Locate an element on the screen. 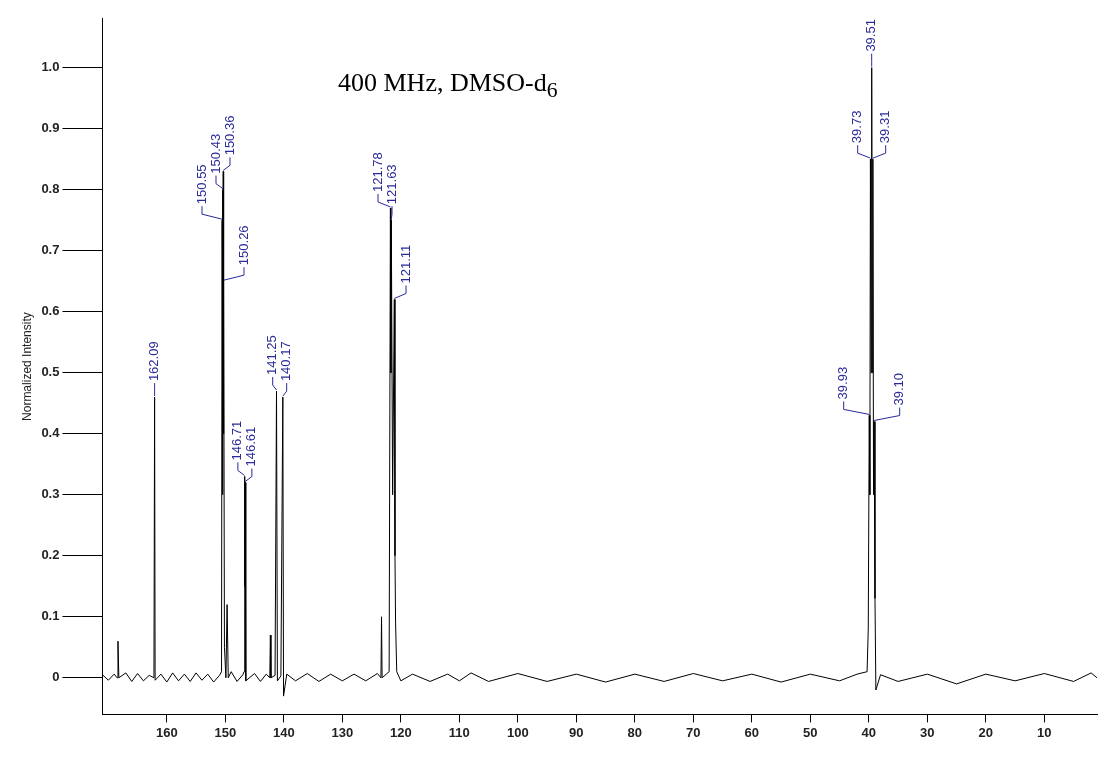 This screenshot has width=1109, height=764. x-tick-label: 40 is located at coordinates (869, 732).